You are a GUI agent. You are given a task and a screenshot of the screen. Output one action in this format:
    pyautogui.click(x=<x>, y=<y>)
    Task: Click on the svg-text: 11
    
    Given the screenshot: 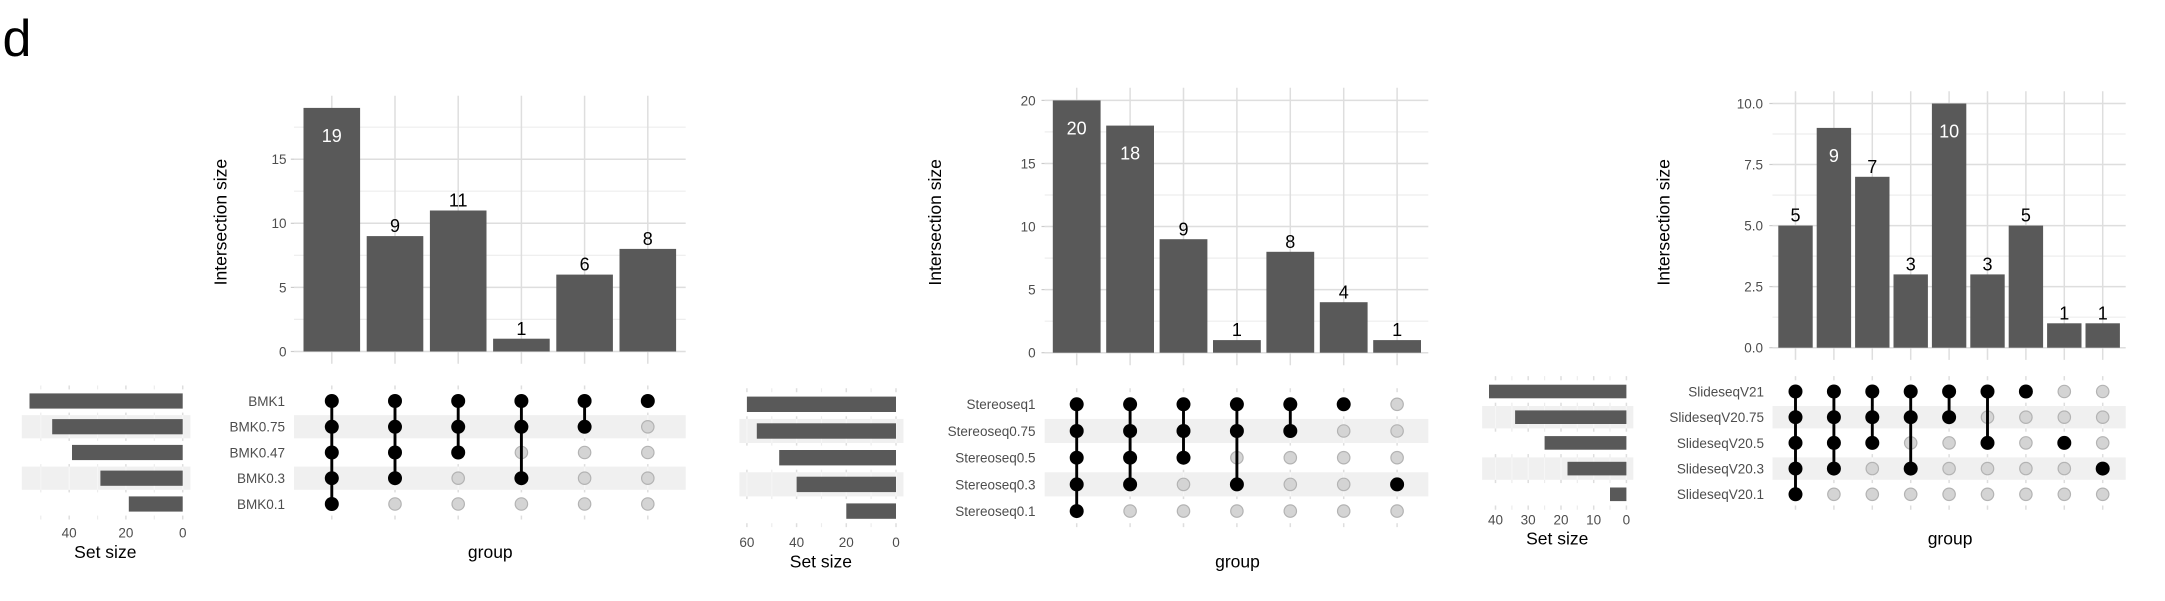 What is the action you would take?
    pyautogui.click(x=458, y=201)
    